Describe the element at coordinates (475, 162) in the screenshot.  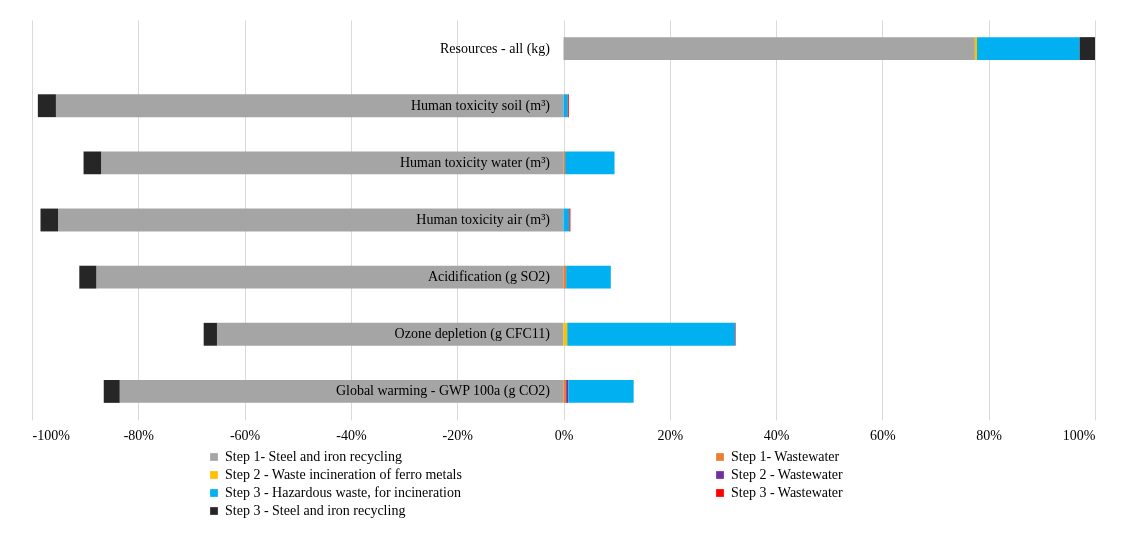
I see `y-tick-label: Human toxicity water (m³)` at that location.